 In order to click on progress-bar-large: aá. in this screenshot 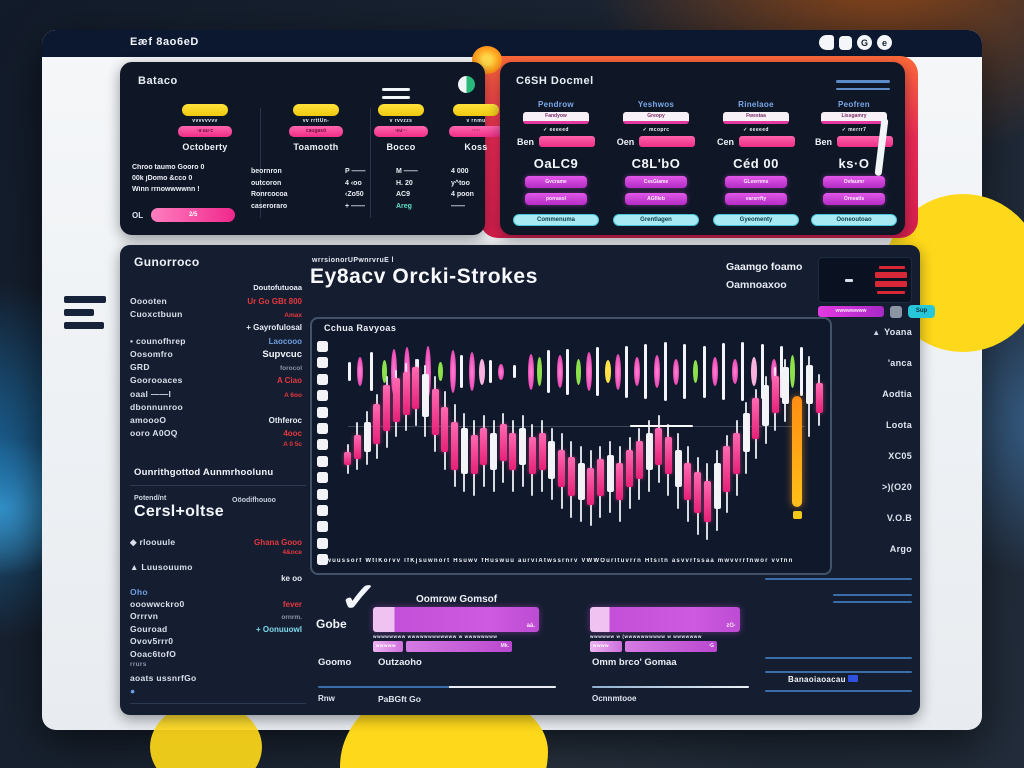, I will do `click(456, 619)`.